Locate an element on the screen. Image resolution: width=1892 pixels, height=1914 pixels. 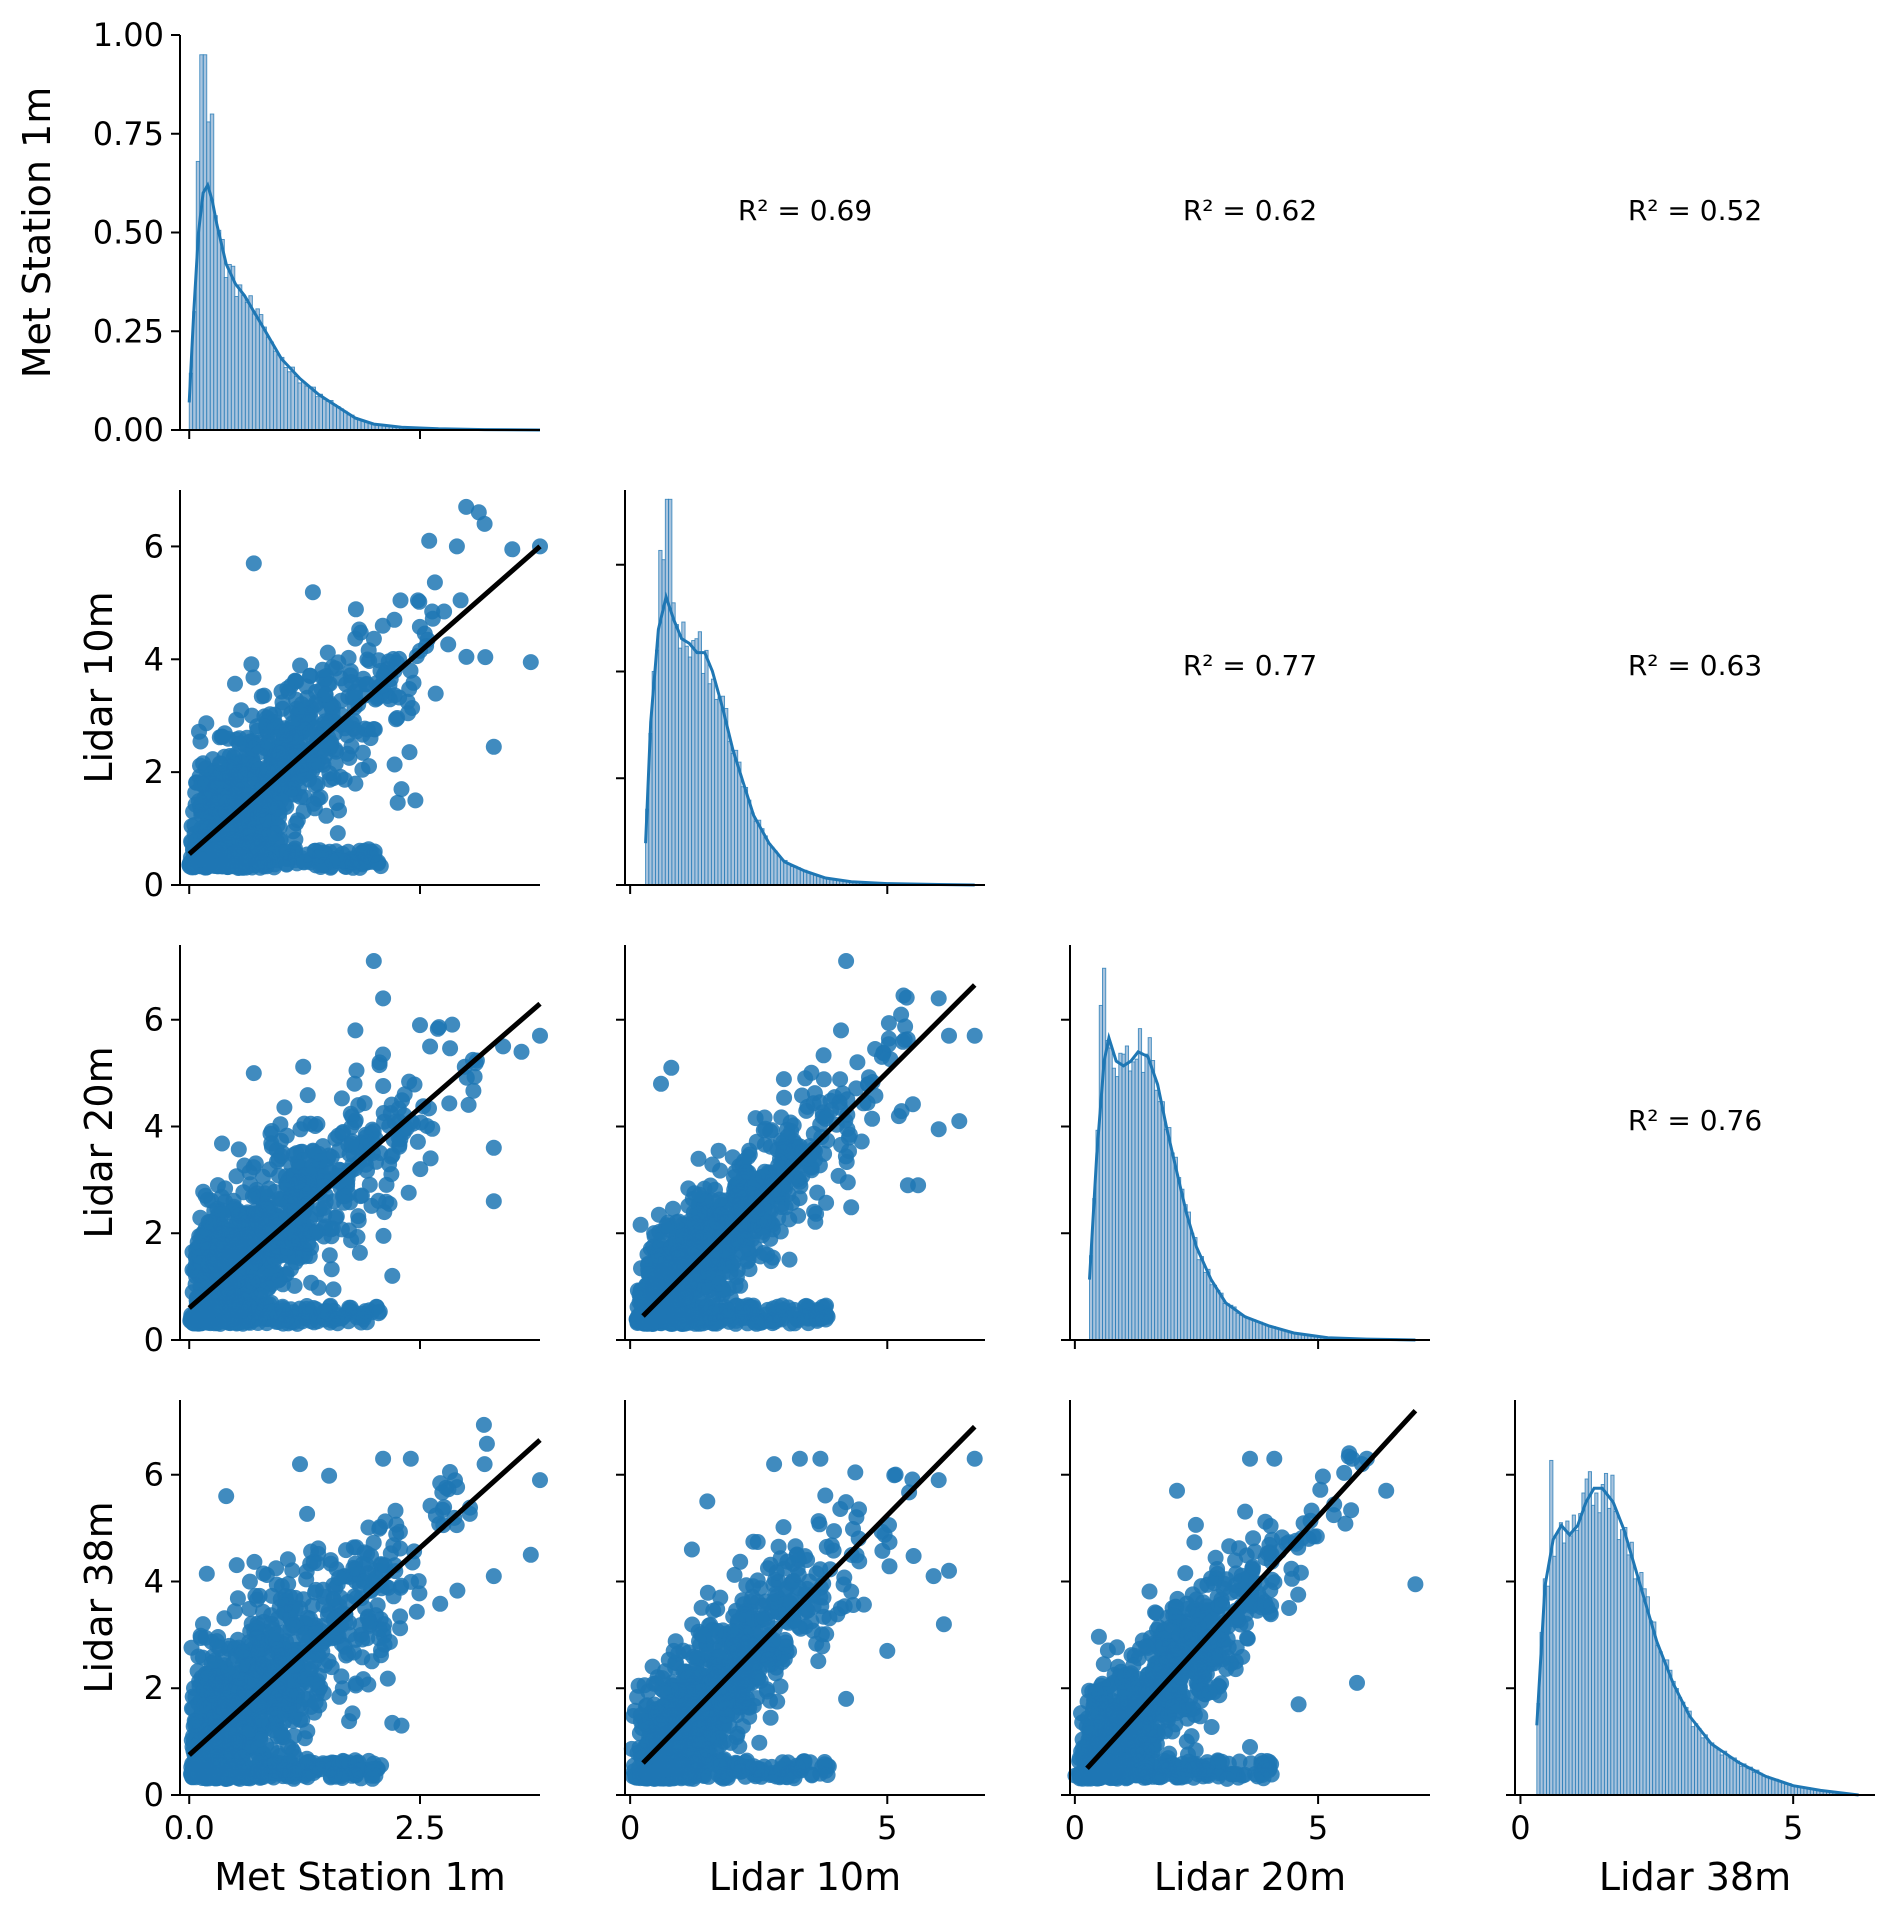
kde-curve is located at coordinates (1697, 1641).